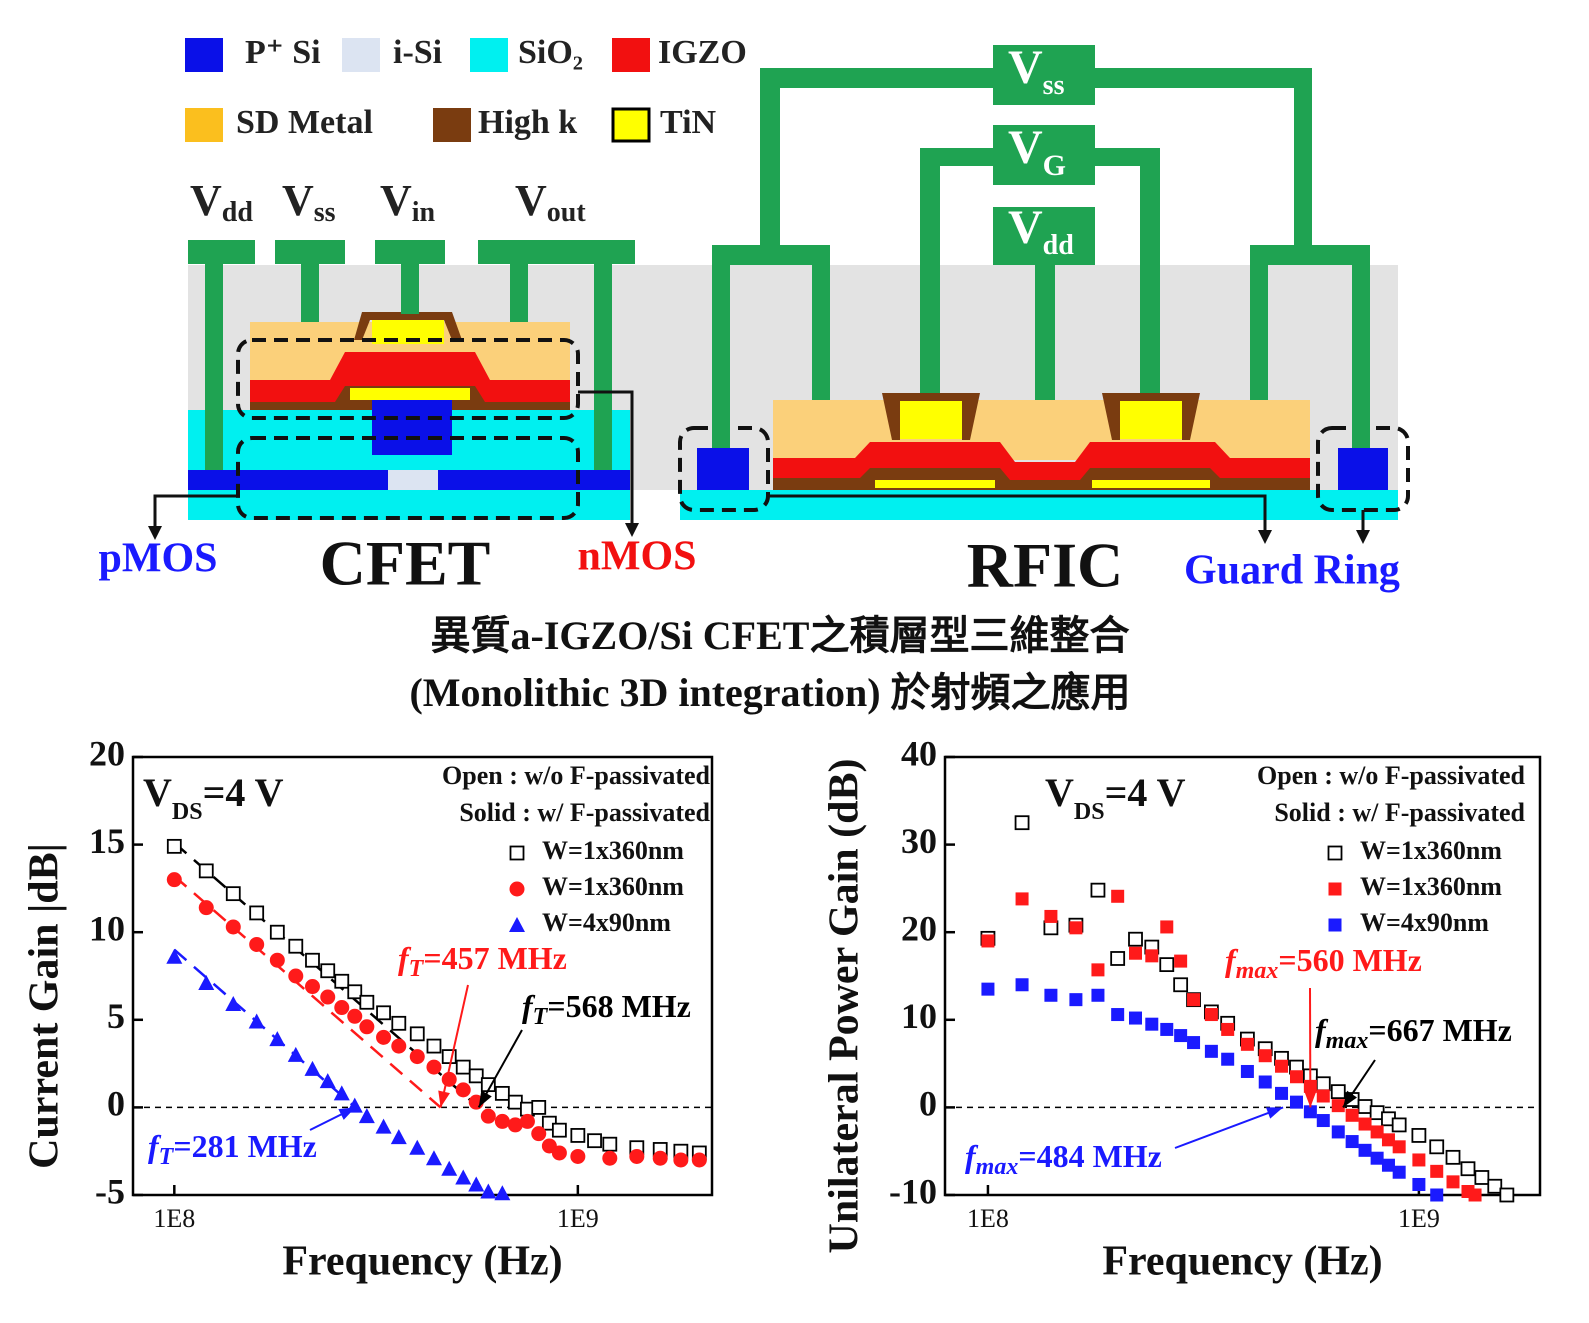 Image resolution: width=1589 pixels, height=1323 pixels. Describe the element at coordinates (723, 469) in the screenshot. I see `guard-ring` at that location.